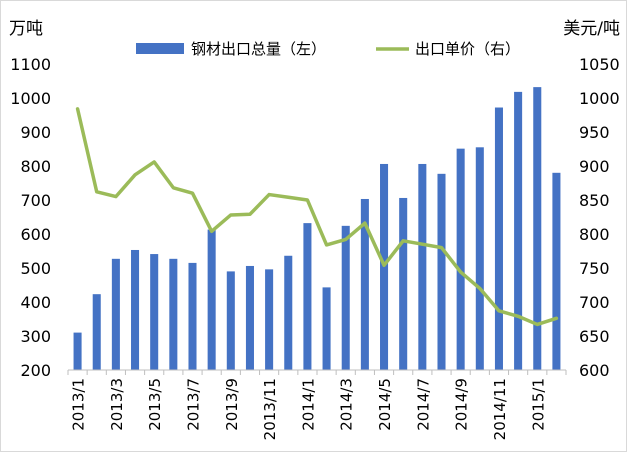  What do you see at coordinates (594, 336) in the screenshot?
I see `right-tick-label: 650` at bounding box center [594, 336].